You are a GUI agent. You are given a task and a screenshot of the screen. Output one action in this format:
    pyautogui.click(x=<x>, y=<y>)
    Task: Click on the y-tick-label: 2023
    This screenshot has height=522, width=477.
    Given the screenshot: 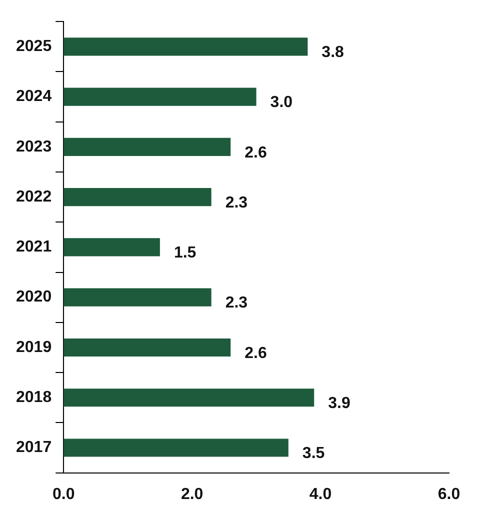 What is the action you would take?
    pyautogui.click(x=34, y=147)
    